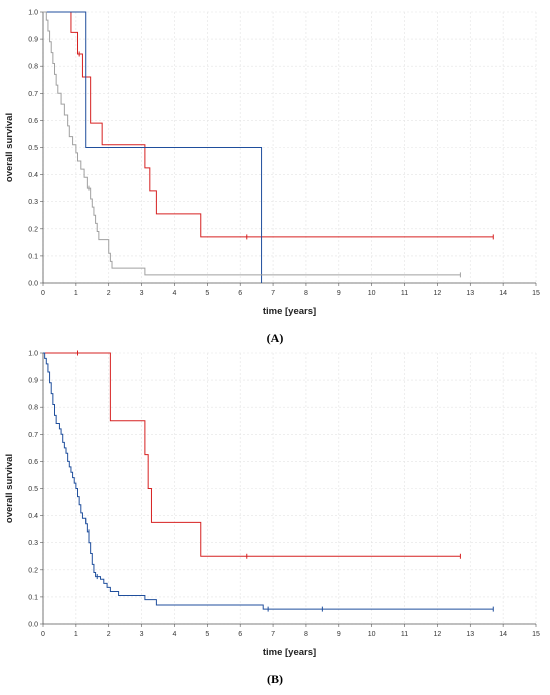 This screenshot has height=695, width=550. What do you see at coordinates (275, 338) in the screenshot?
I see `panel-label: (A)` at bounding box center [275, 338].